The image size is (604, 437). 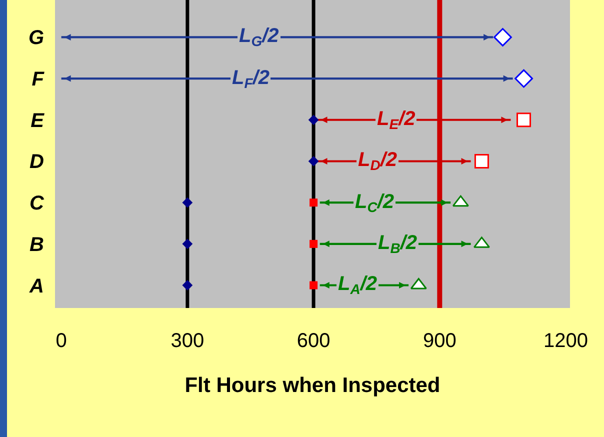 I want to click on x-tick-label: 1200, so click(x=566, y=341).